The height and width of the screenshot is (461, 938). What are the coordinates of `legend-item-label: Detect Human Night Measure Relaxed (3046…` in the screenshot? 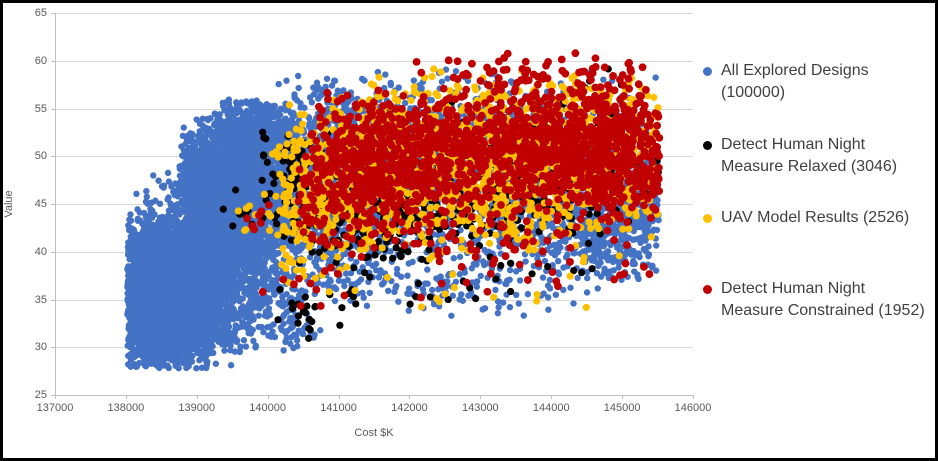 It's located at (809, 156).